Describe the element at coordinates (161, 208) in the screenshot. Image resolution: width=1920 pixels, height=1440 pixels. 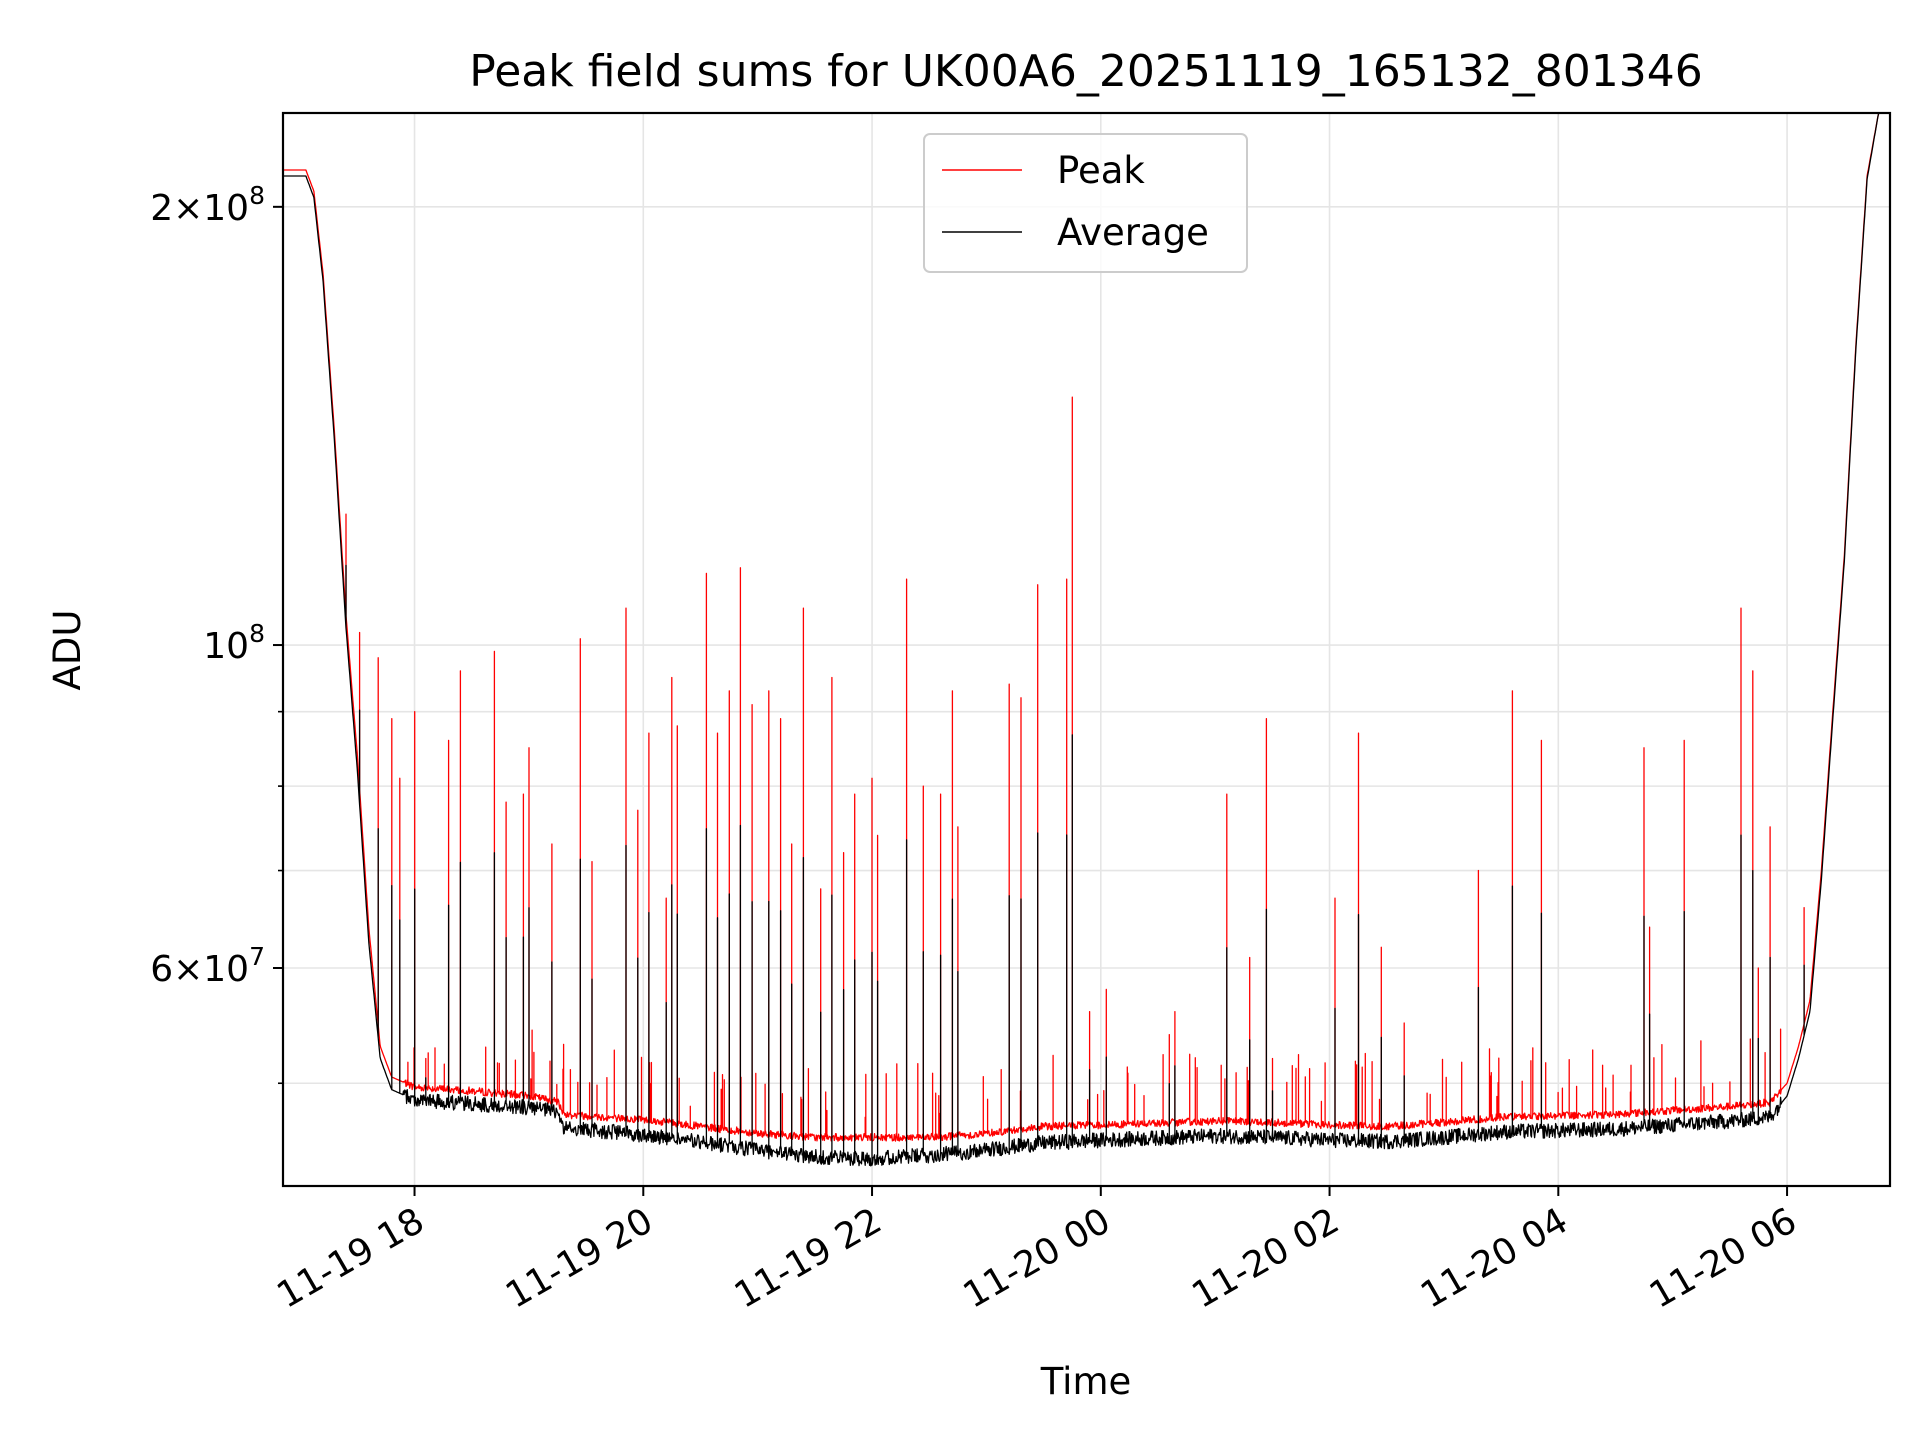
I see `y-tick-label-mantissa: 2` at that location.